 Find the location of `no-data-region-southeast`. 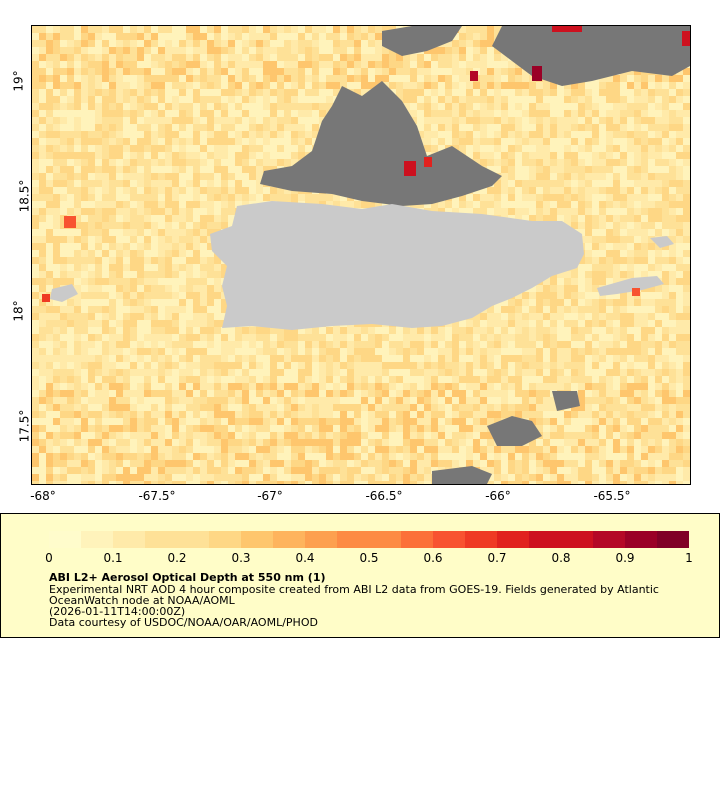

no-data-region-southeast is located at coordinates (566, 401).